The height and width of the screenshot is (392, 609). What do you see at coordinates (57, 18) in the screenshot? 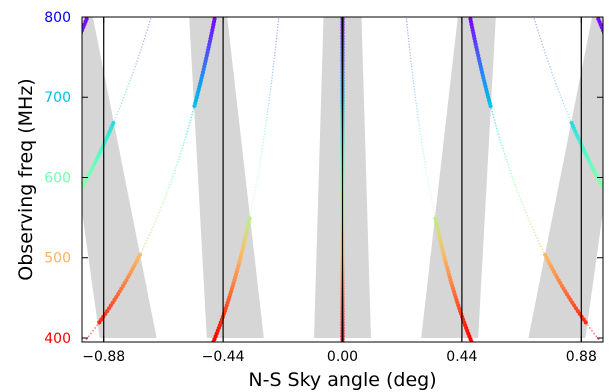
I see `y-tick-label: 800` at bounding box center [57, 18].